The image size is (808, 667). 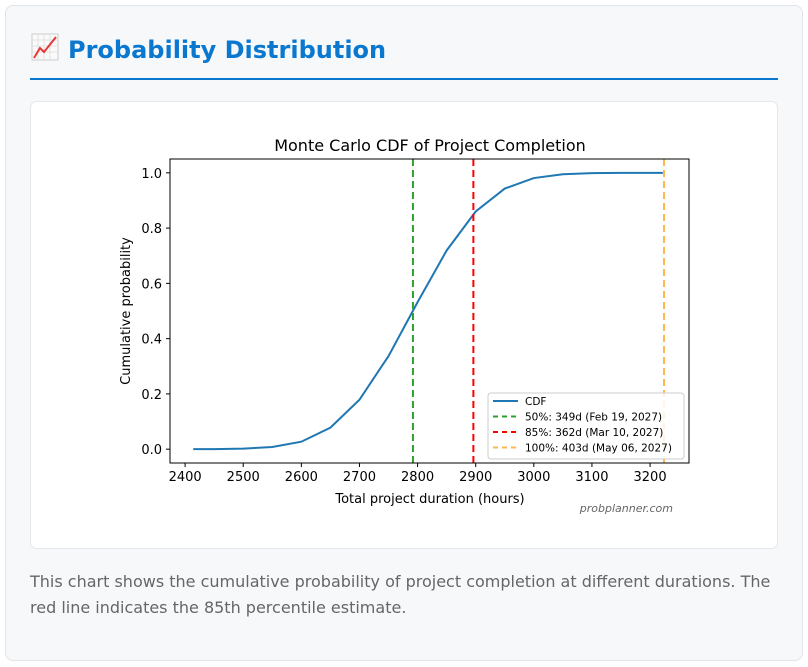 I want to click on section-title: Probability Distribution, so click(x=208, y=50).